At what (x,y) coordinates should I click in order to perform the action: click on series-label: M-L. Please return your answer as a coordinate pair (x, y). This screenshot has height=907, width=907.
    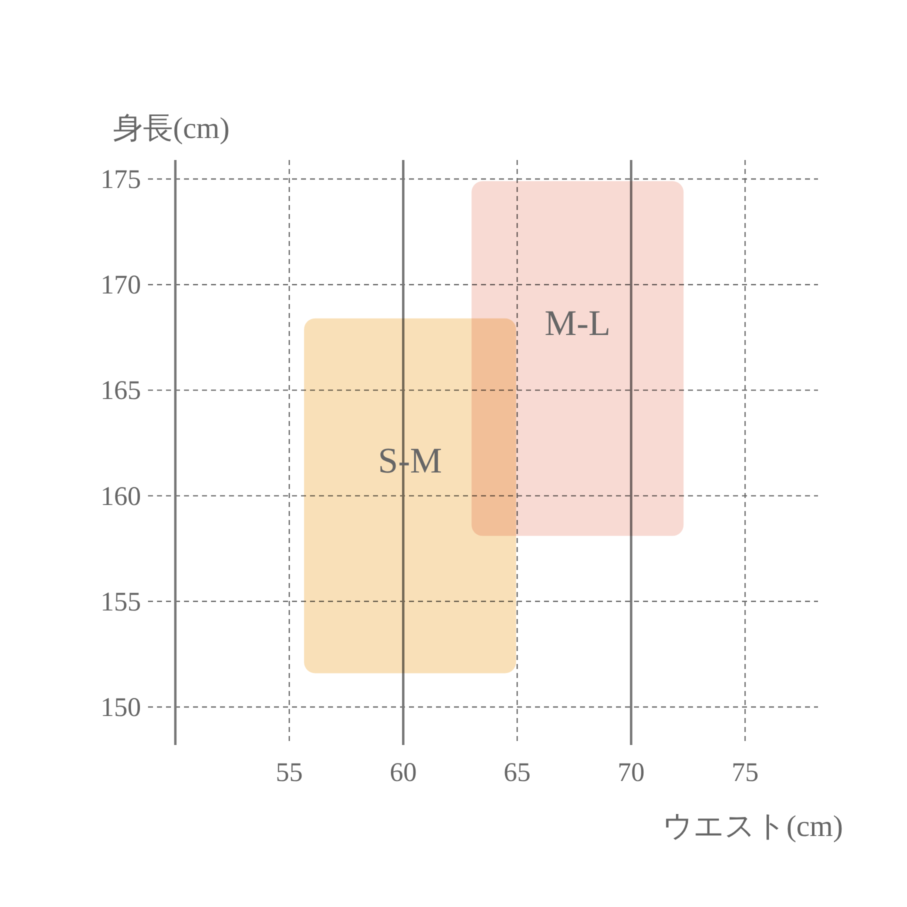
    Looking at the image, I should click on (577, 323).